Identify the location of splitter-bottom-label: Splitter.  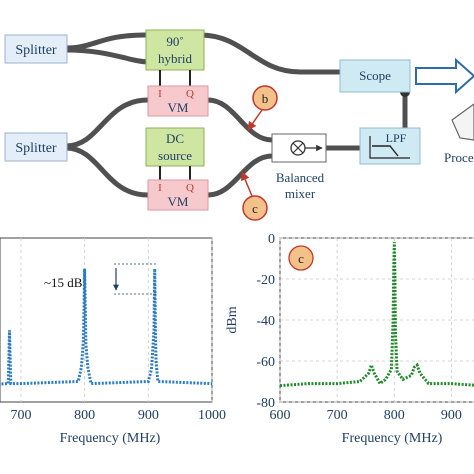
(36, 148).